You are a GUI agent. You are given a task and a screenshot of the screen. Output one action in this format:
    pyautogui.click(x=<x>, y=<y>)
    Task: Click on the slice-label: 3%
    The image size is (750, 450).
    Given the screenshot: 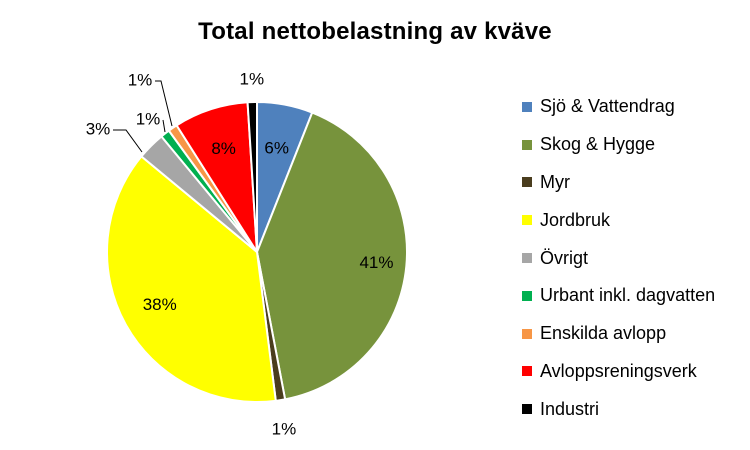 What is the action you would take?
    pyautogui.click(x=98, y=128)
    